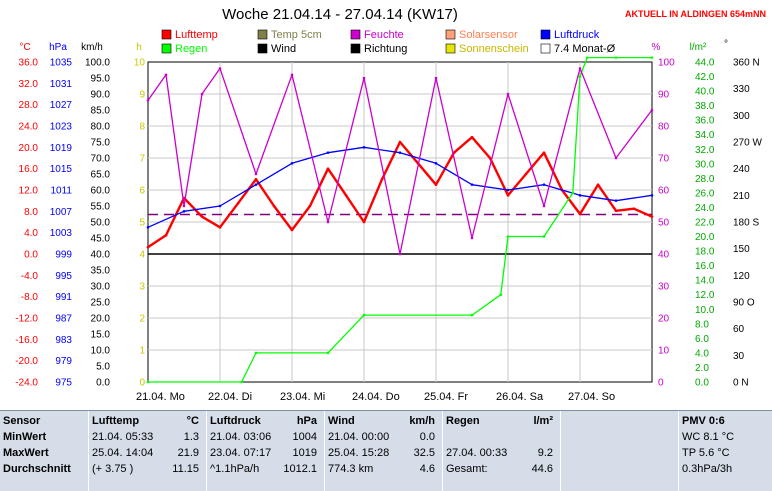 Image resolution: width=772 pixels, height=491 pixels. Describe the element at coordinates (375, 437) in the screenshot. I see `stats-time: 00:00` at that location.